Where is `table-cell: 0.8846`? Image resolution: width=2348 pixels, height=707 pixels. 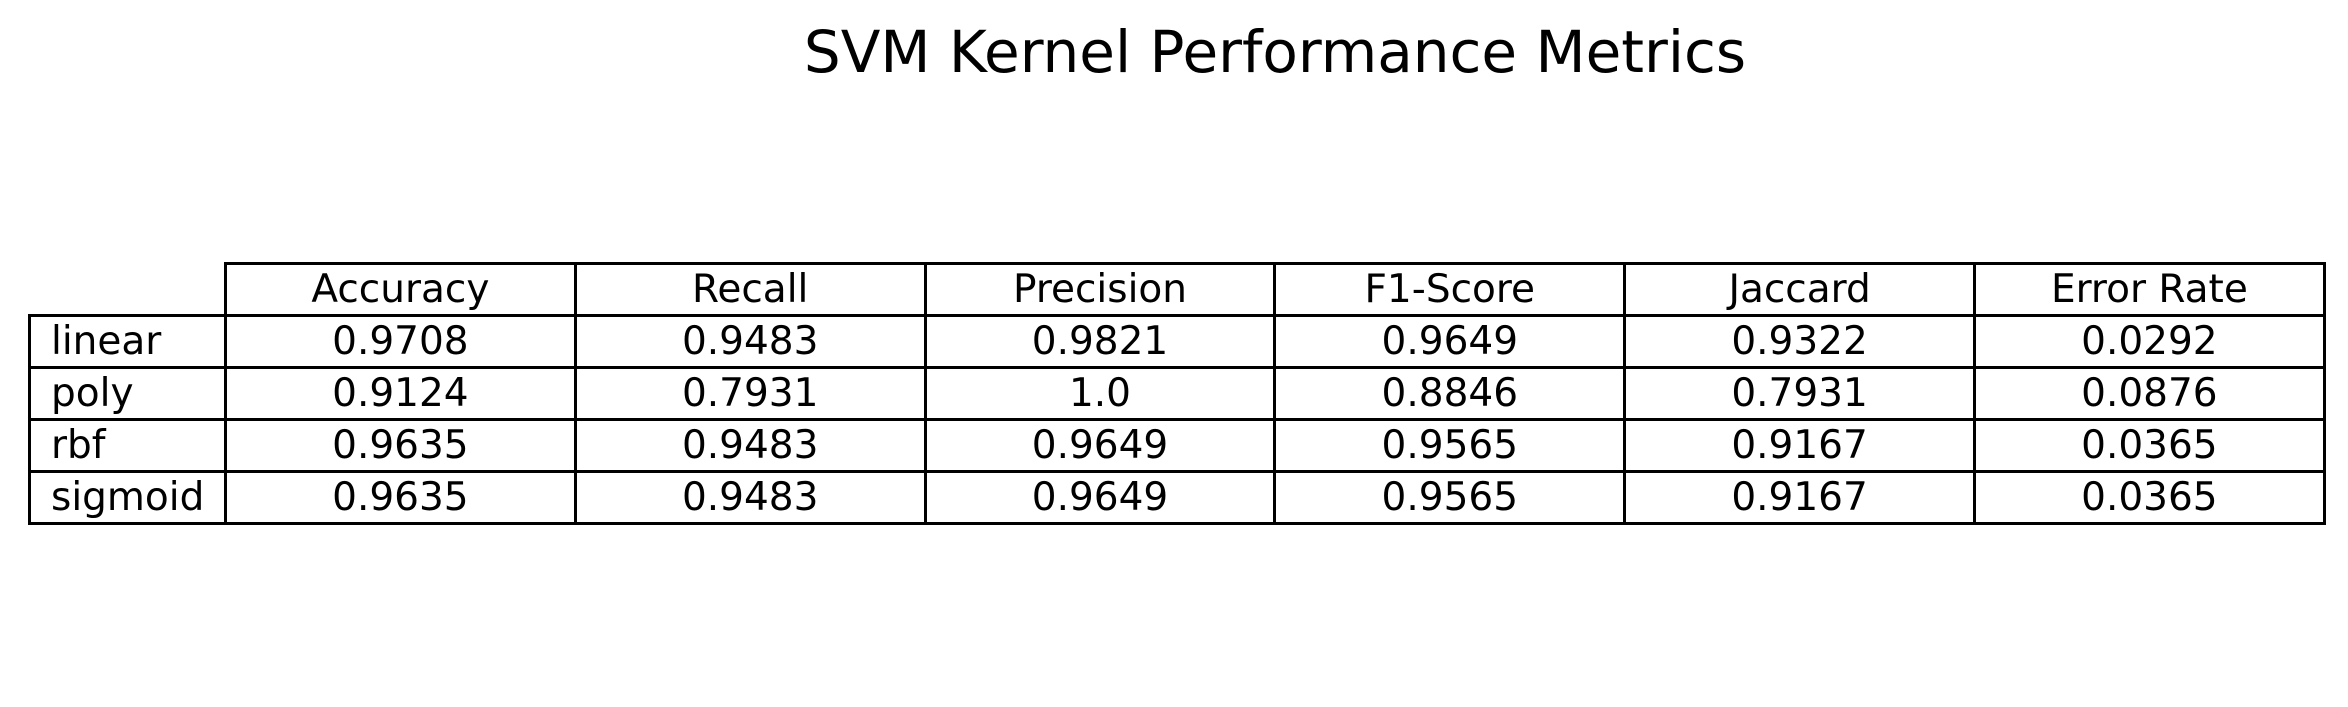 table-cell: 0.8846 is located at coordinates (1450, 393).